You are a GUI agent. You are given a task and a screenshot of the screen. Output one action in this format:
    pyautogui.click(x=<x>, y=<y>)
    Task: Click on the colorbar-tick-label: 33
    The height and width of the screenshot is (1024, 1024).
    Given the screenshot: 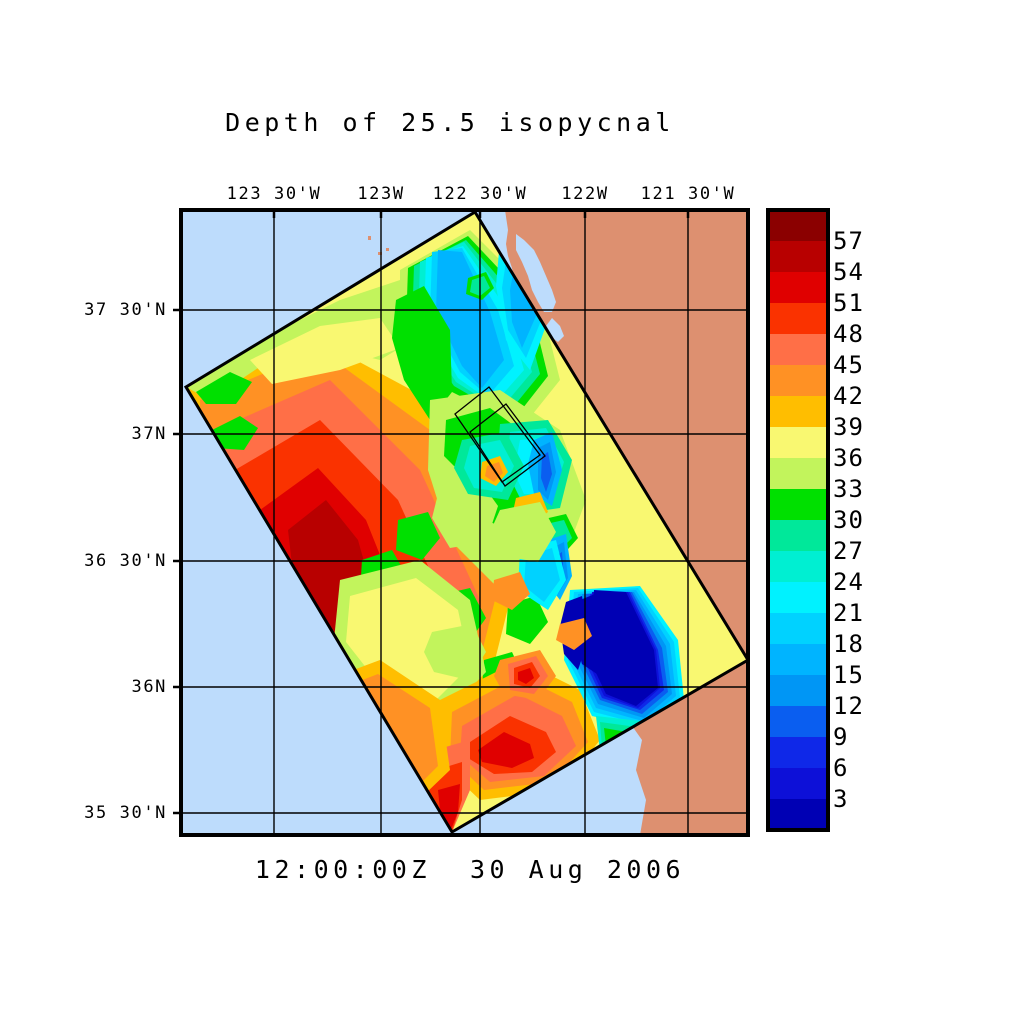 What is the action you would take?
    pyautogui.click(x=848, y=489)
    